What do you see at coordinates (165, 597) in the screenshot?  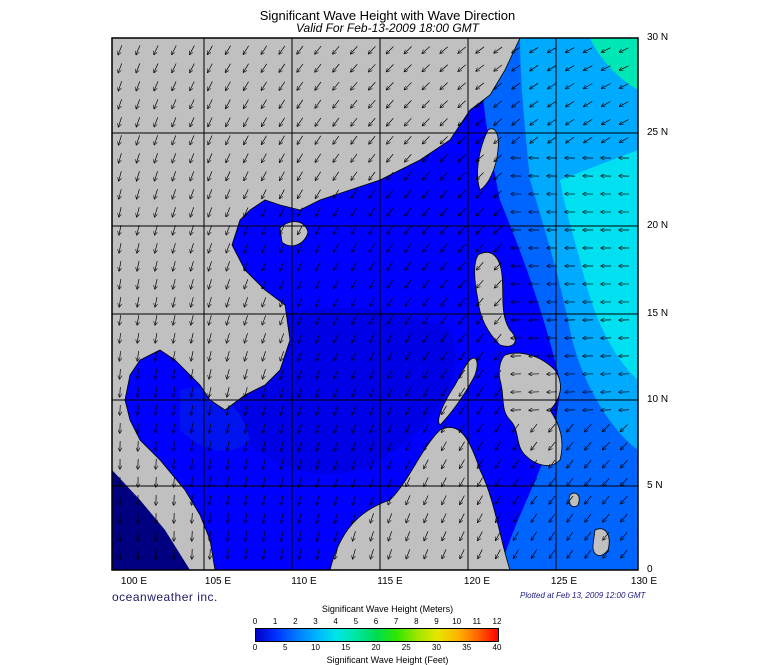 I see `credit-logo-text: oceanweather inc.` at bounding box center [165, 597].